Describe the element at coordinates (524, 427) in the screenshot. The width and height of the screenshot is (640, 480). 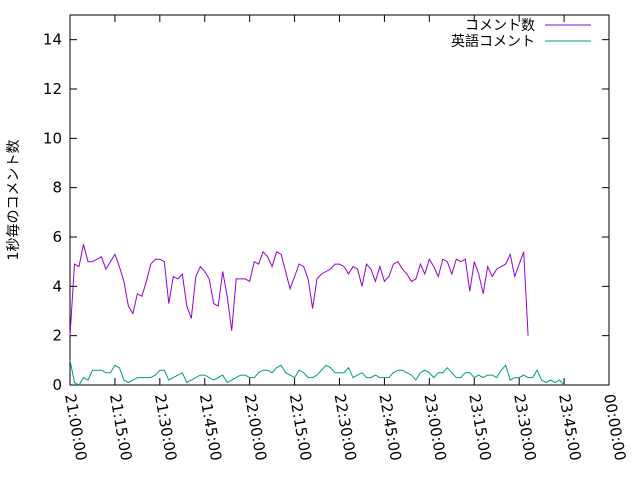
I see `x-tick-label: 23:30:00` at that location.